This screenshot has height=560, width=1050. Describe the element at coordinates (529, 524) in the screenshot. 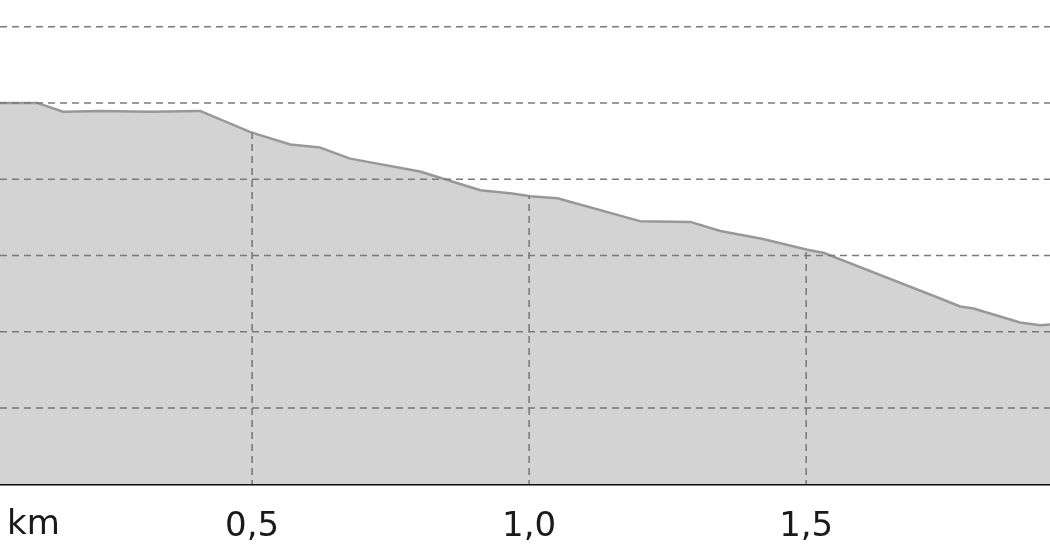

I see `x-tick-label: 1,0` at that location.